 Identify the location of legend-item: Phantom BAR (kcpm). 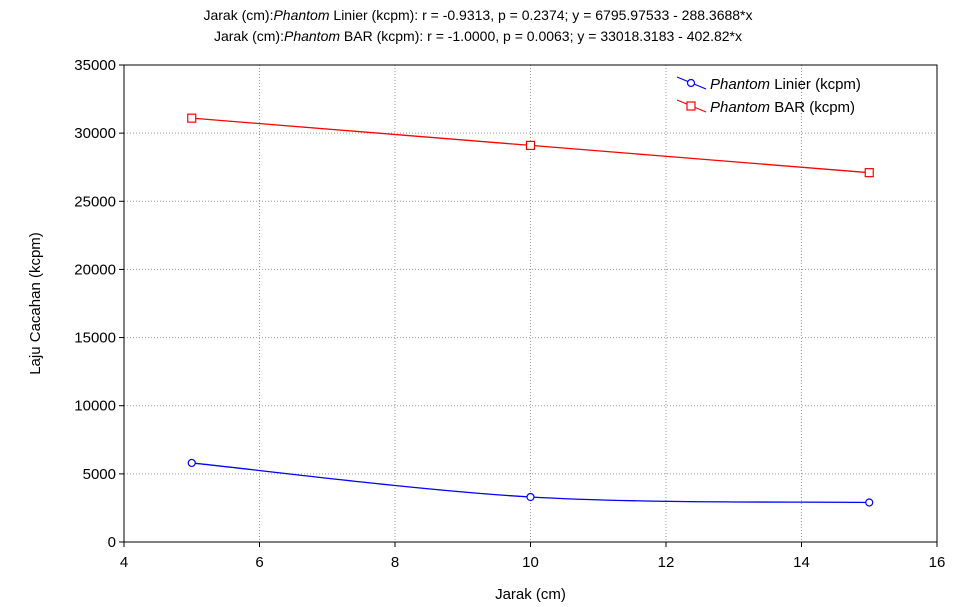
(765, 107).